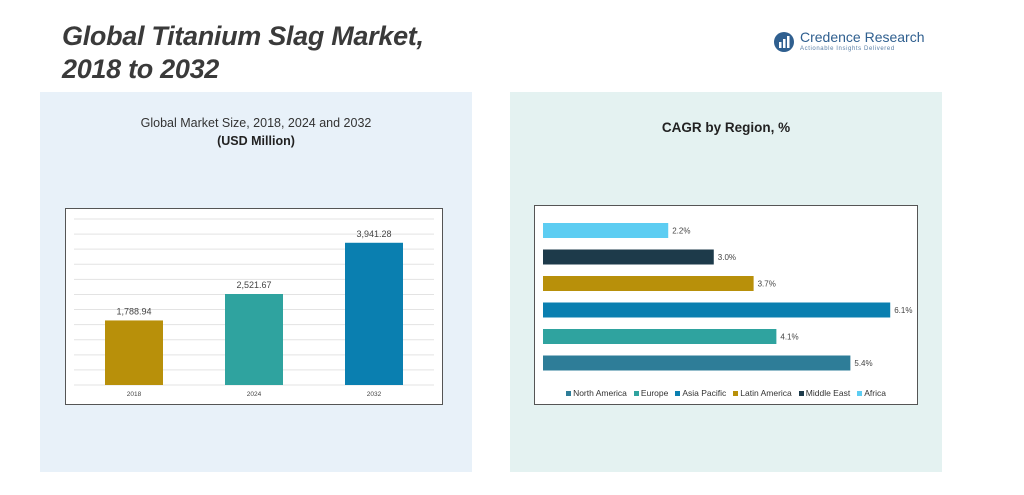  Describe the element at coordinates (875, 393) in the screenshot. I see `legend-label: Africa` at that location.